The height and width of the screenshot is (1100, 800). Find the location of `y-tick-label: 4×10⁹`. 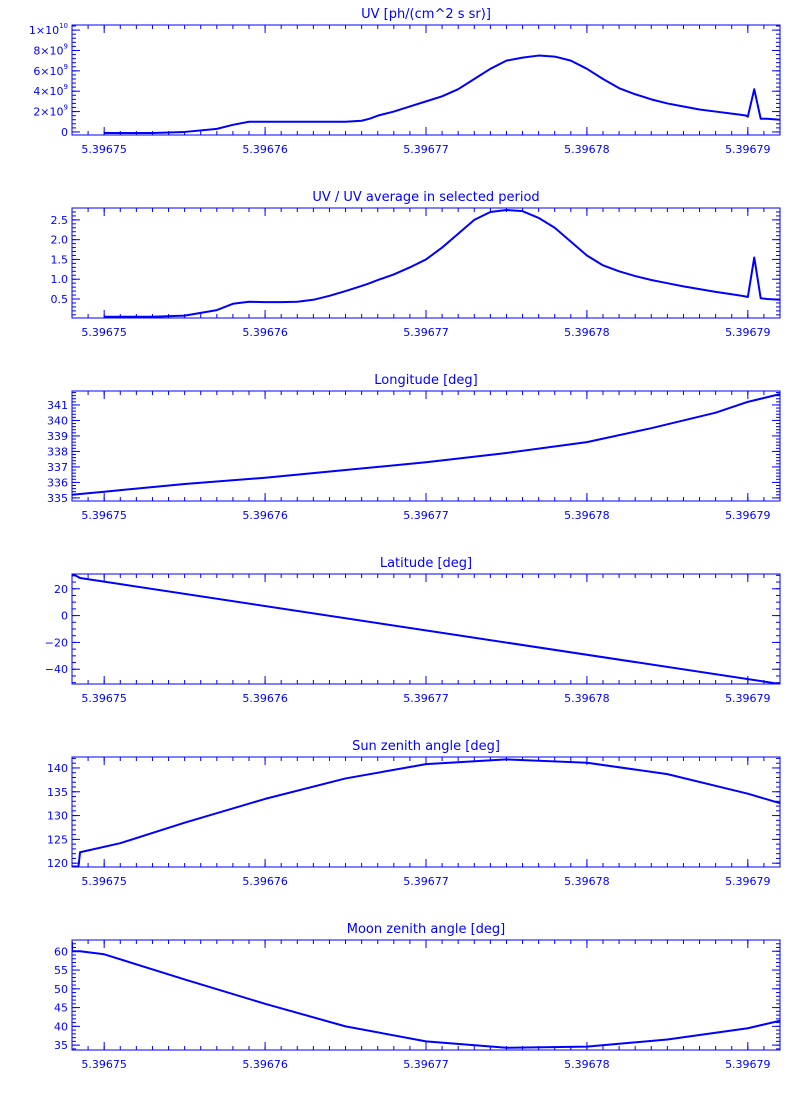

y-tick-label: 4×10⁹ is located at coordinates (50, 90).